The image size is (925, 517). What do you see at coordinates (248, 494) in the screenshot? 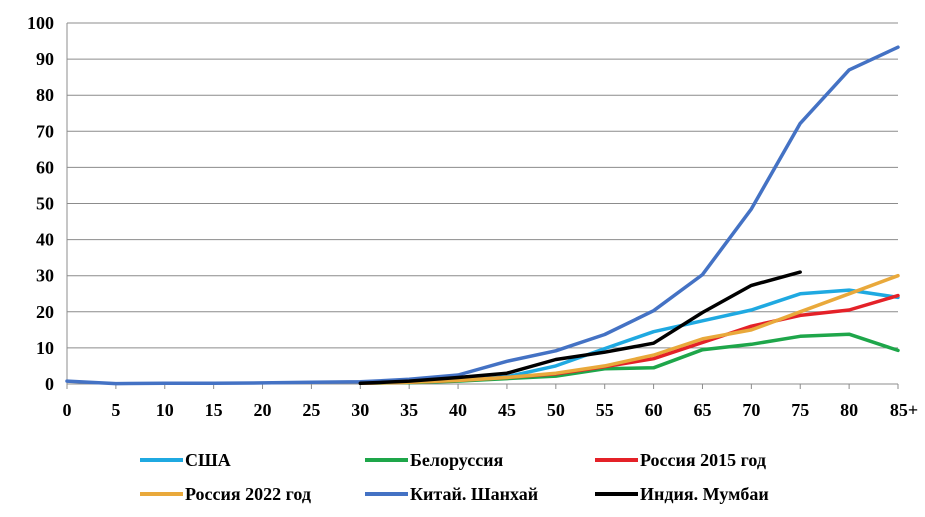
I see `legend-label: Россия 2022 год` at bounding box center [248, 494].